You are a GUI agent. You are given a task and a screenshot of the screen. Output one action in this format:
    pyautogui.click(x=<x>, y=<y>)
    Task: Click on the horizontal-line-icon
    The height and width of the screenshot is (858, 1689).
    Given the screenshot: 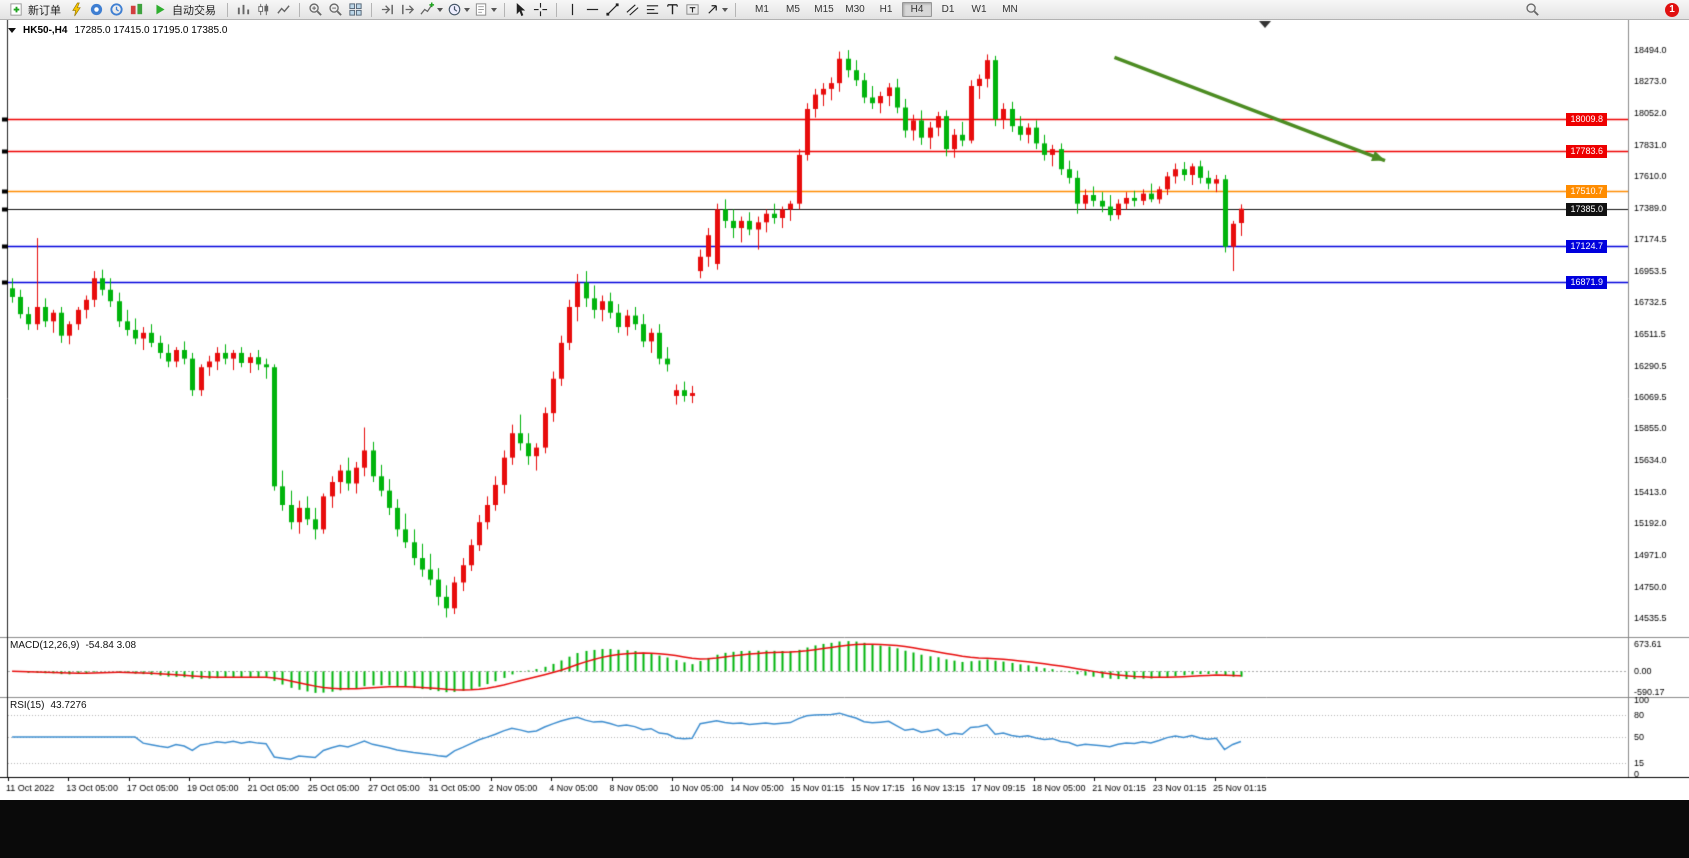 What is the action you would take?
    pyautogui.click(x=592, y=9)
    